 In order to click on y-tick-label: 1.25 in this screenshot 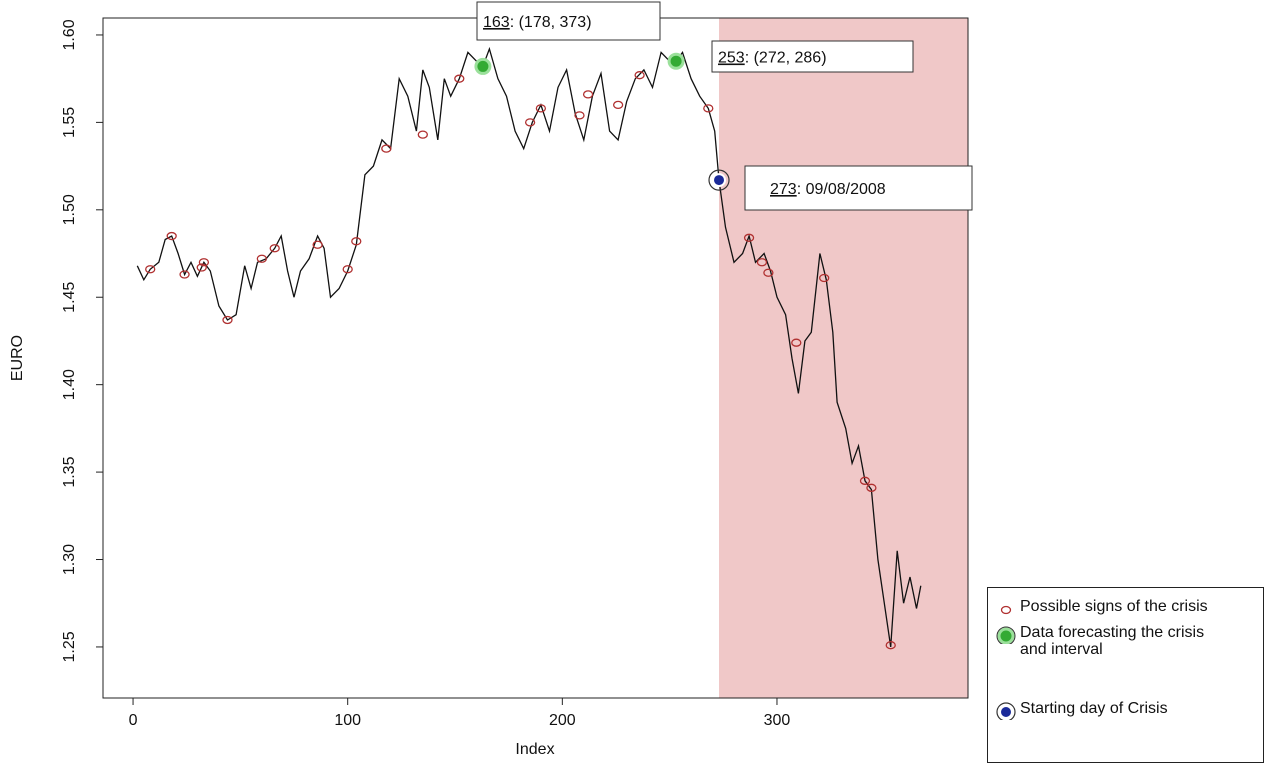, I will do `click(69, 646)`.